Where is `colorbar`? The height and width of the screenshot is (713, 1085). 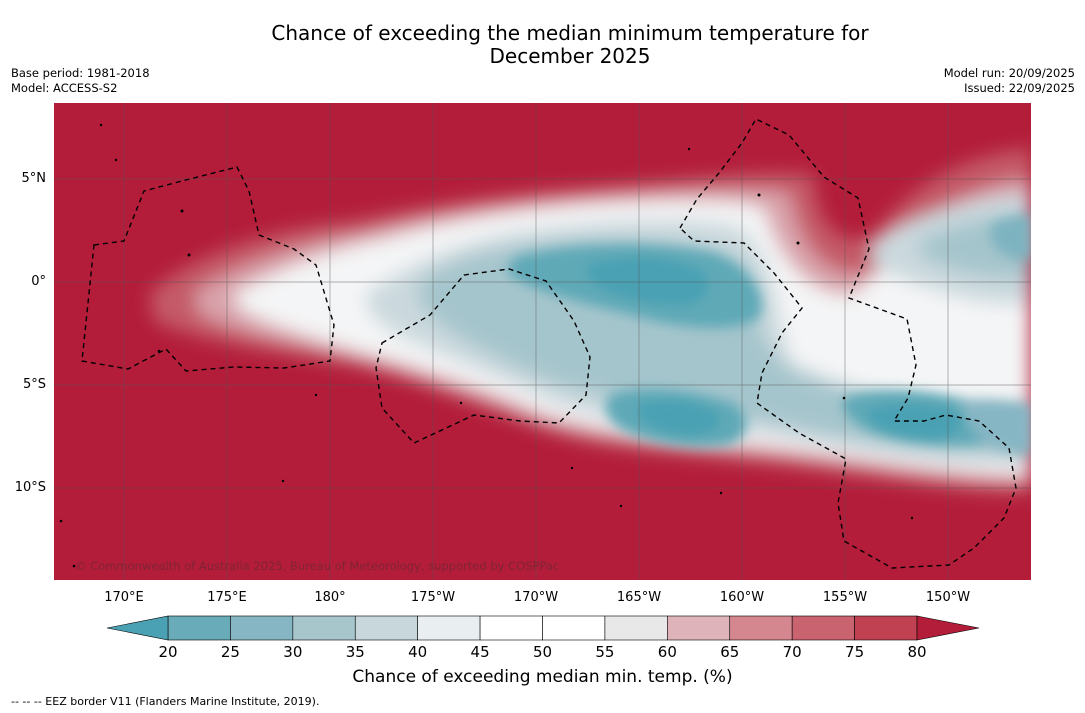
colorbar is located at coordinates (543, 628).